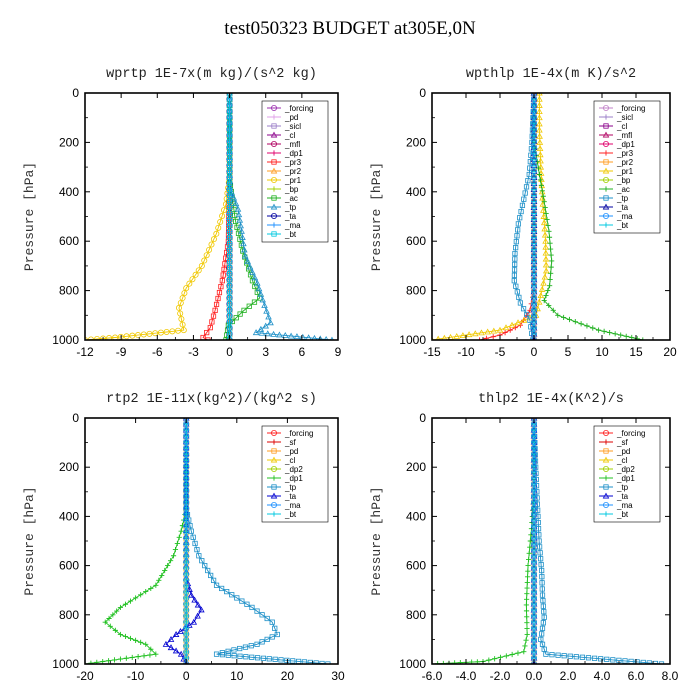  Describe the element at coordinates (209, 216) in the screenshot. I see `series-group` at that location.